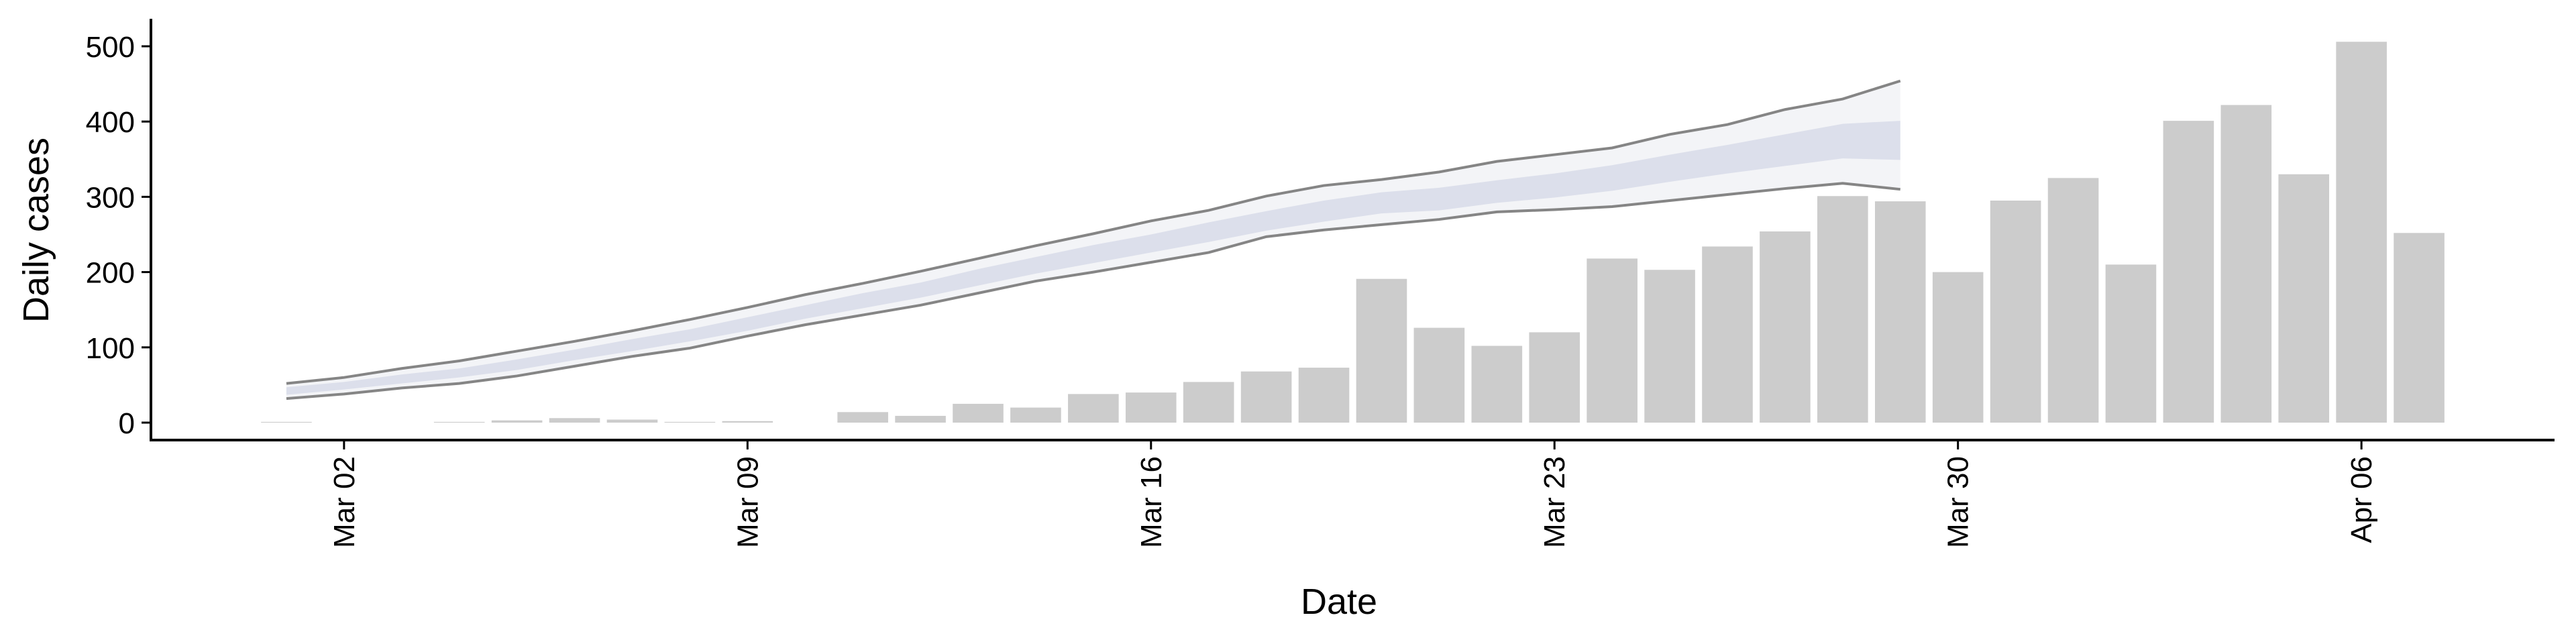 This screenshot has width=2576, height=644. I want to click on x-tick-label: Mar 02, so click(344, 502).